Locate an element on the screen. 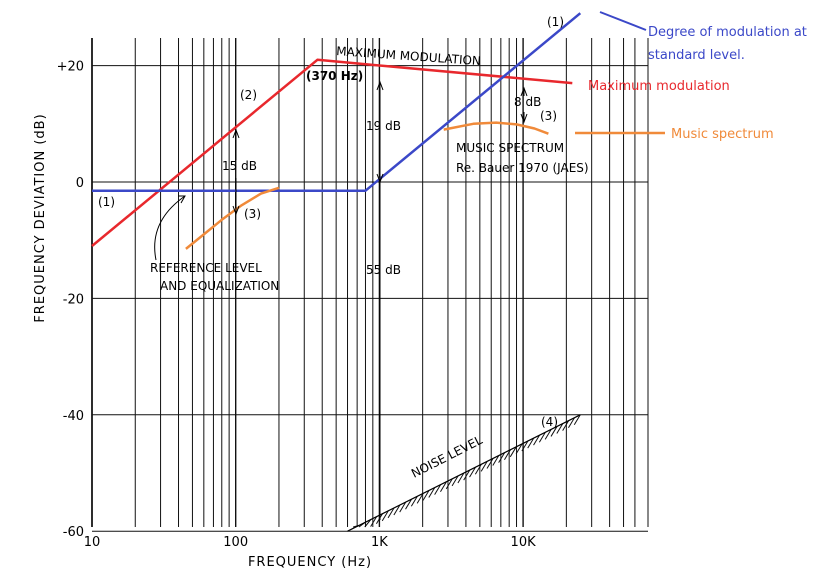 The width and height of the screenshot is (840, 583). series-noise-level is located at coordinates (464, 473).